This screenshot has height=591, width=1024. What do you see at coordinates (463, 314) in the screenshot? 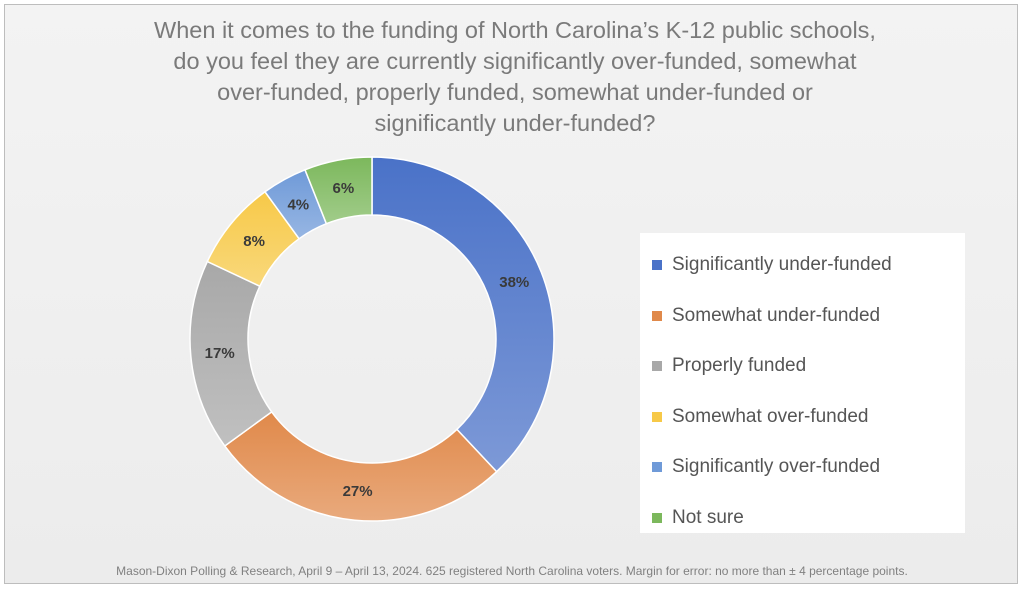
I see `donut-slice-significantly-under-funded` at bounding box center [463, 314].